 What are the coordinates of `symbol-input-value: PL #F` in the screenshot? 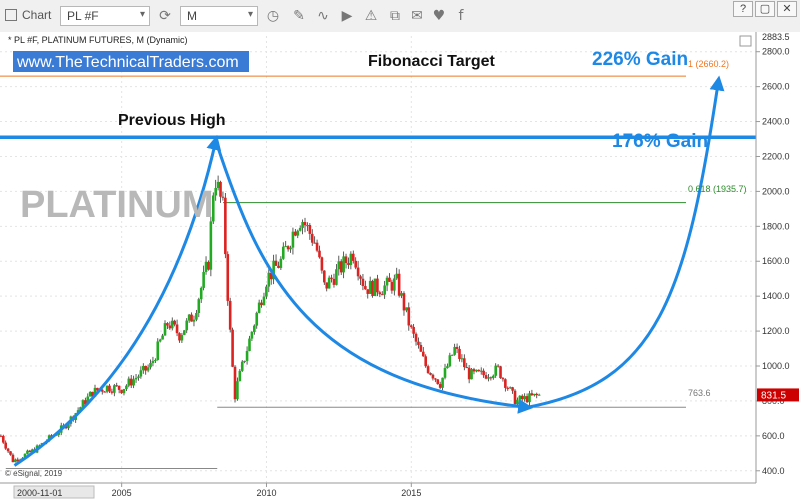 It's located at (83, 16).